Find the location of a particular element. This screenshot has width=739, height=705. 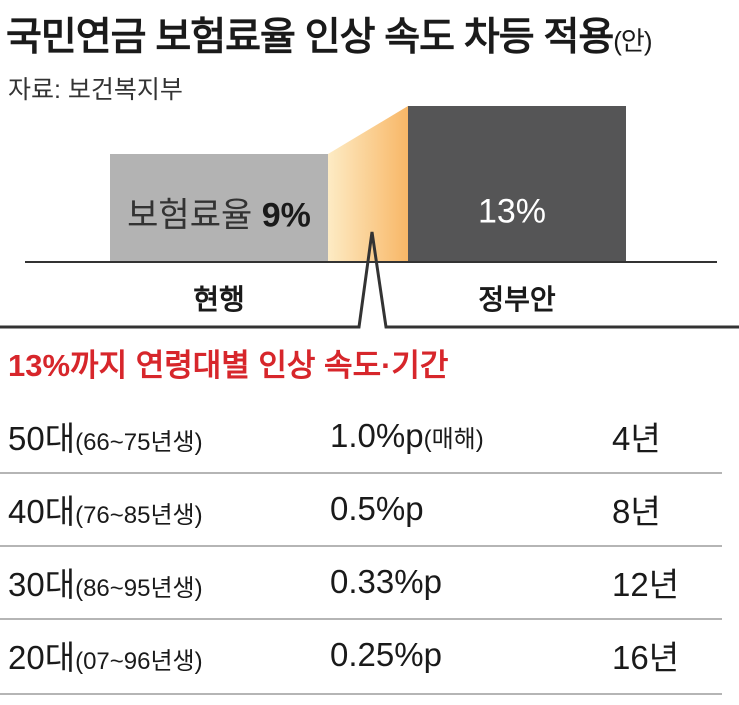

category-proposal: 정부안 is located at coordinates (517, 299).